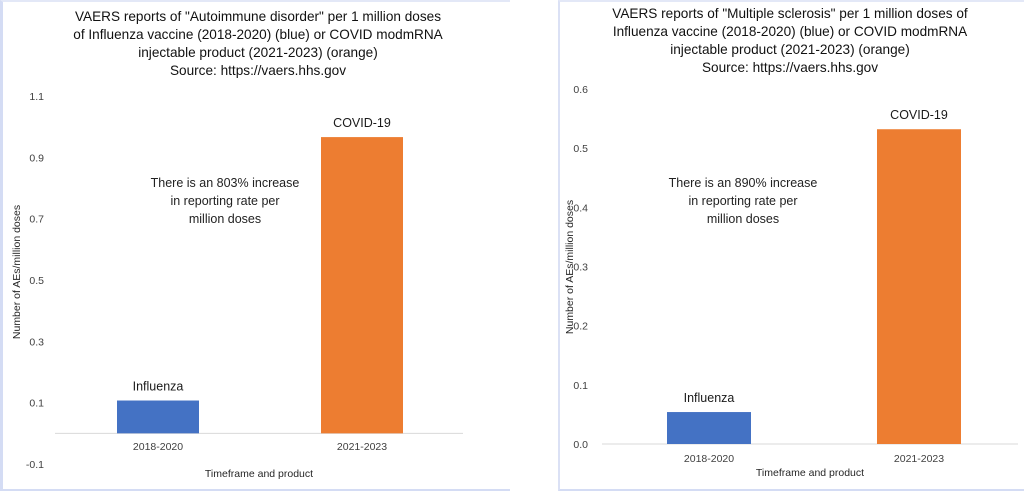  What do you see at coordinates (36, 97) in the screenshot?
I see `y-tick-label: 1.1` at bounding box center [36, 97].